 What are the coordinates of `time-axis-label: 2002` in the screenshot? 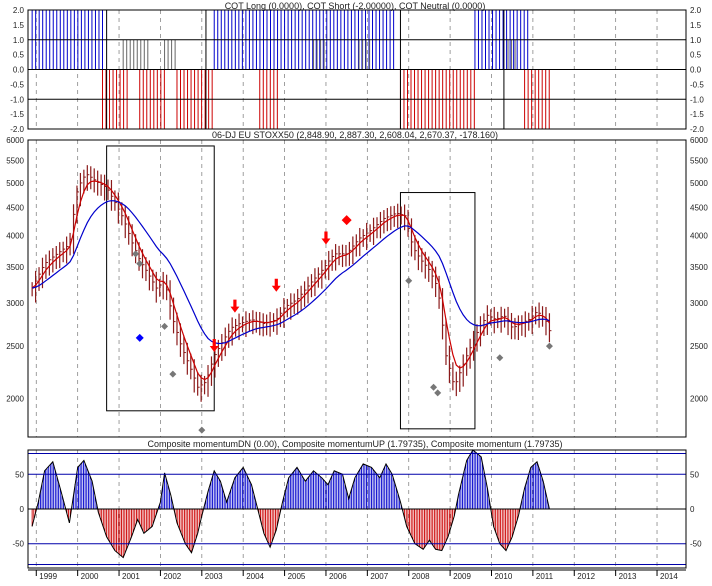 It's located at (172, 576).